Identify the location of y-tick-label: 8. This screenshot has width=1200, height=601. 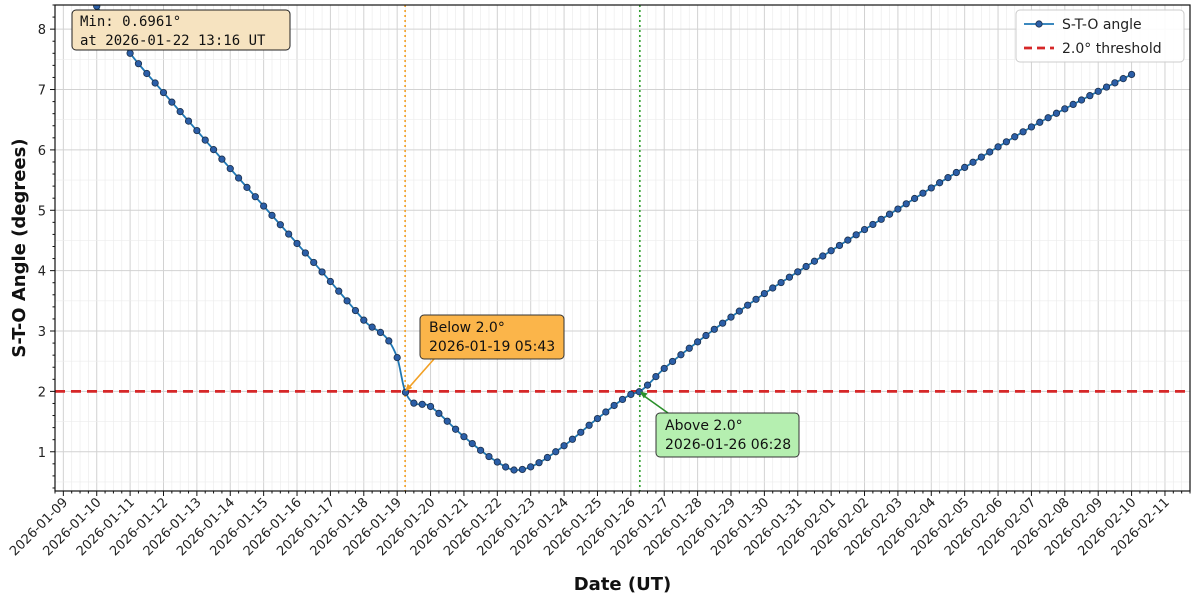
(42, 30).